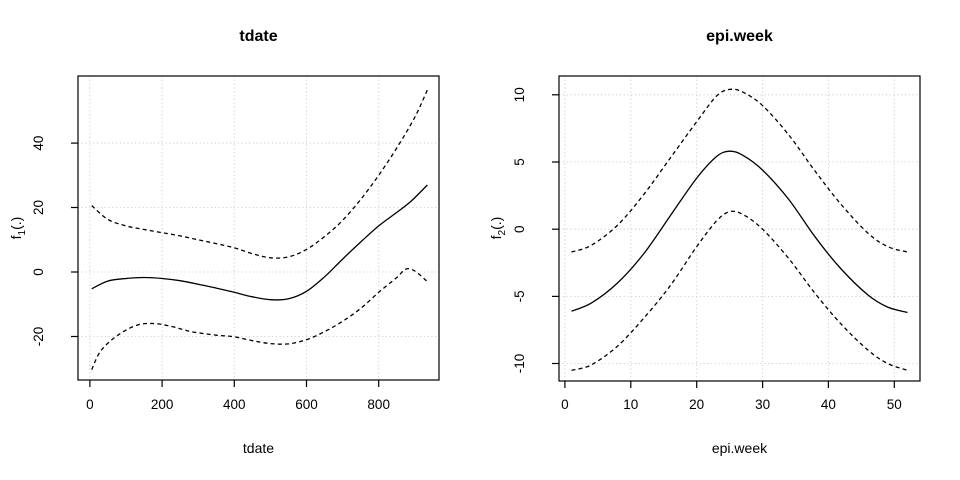 The height and width of the screenshot is (480, 960). I want to click on x-axis: 0 200 400 600 800, so click(238, 396).